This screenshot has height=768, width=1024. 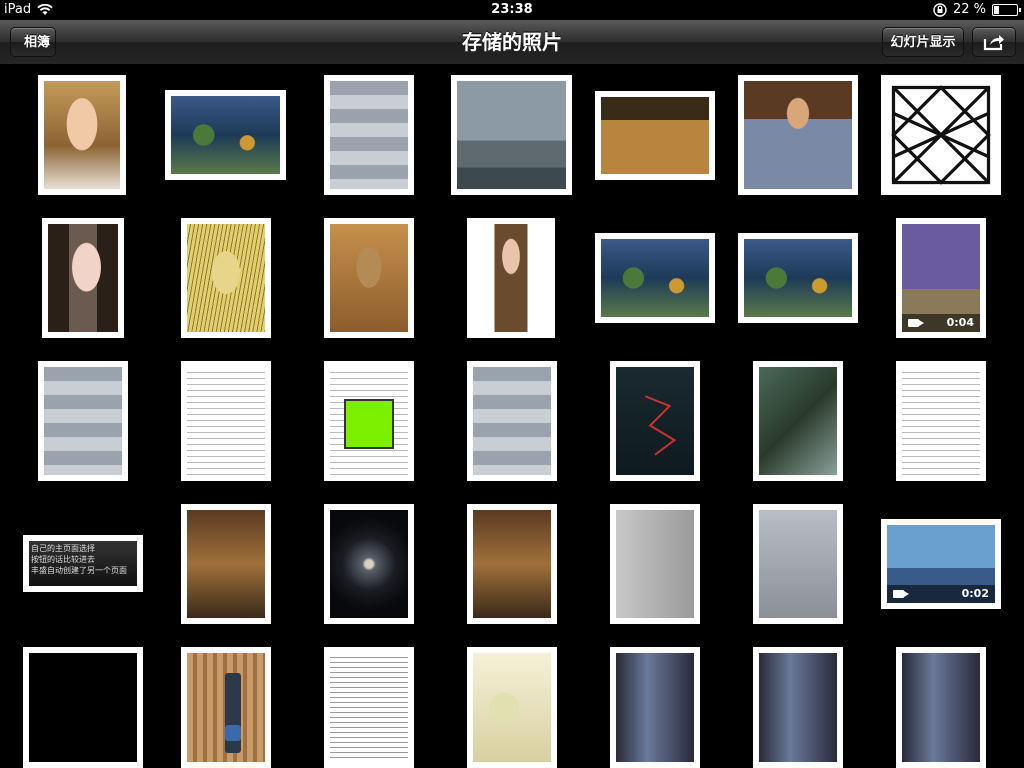 I want to click on rotation-lock-icon, so click(x=940, y=10).